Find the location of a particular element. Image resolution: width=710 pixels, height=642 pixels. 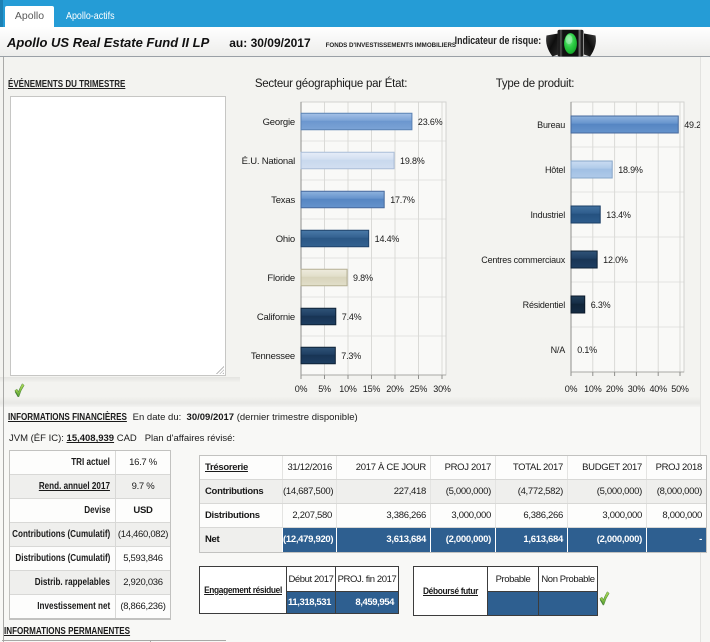

svg-text: Georgie is located at coordinates (279, 122).